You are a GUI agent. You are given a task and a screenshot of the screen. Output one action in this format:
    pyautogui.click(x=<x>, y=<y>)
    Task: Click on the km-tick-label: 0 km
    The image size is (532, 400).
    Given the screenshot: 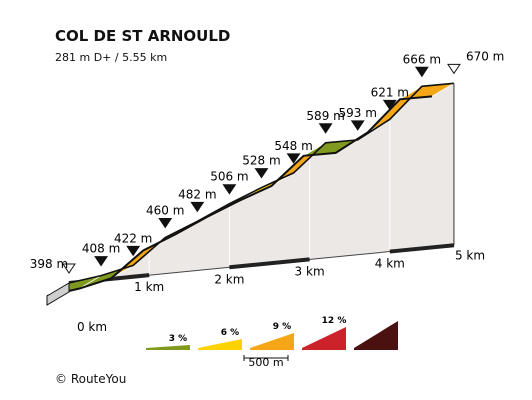 What is the action you would take?
    pyautogui.click(x=92, y=327)
    